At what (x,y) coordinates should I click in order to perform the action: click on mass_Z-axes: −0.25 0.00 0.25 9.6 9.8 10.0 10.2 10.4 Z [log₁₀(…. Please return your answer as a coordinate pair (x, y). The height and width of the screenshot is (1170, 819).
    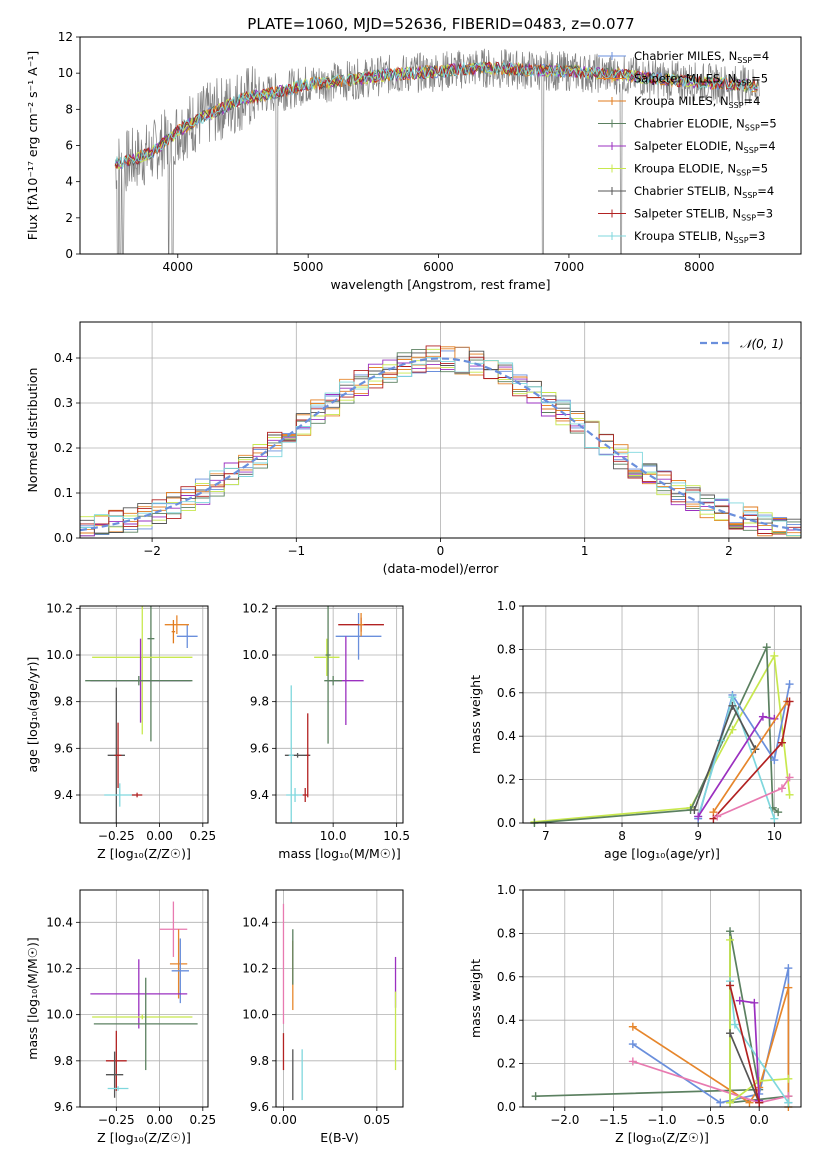
    Looking at the image, I should click on (120, 1017).